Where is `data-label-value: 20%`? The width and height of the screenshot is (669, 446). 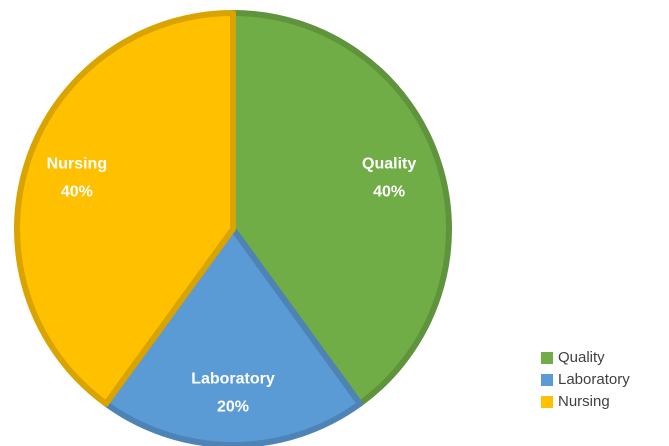 data-label-value: 20% is located at coordinates (233, 406).